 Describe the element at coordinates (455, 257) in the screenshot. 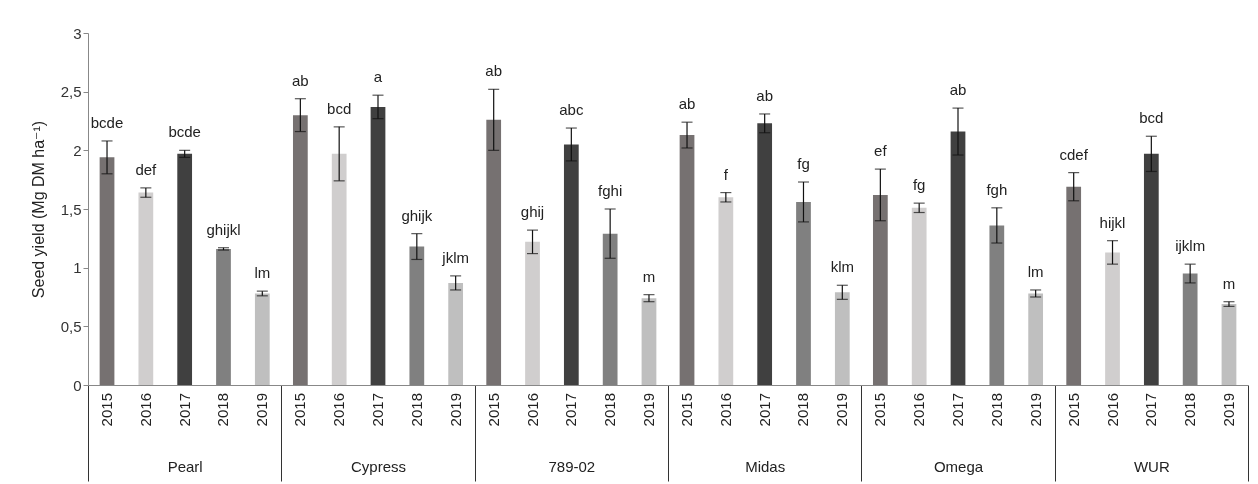

I see `data-label: jklm` at that location.